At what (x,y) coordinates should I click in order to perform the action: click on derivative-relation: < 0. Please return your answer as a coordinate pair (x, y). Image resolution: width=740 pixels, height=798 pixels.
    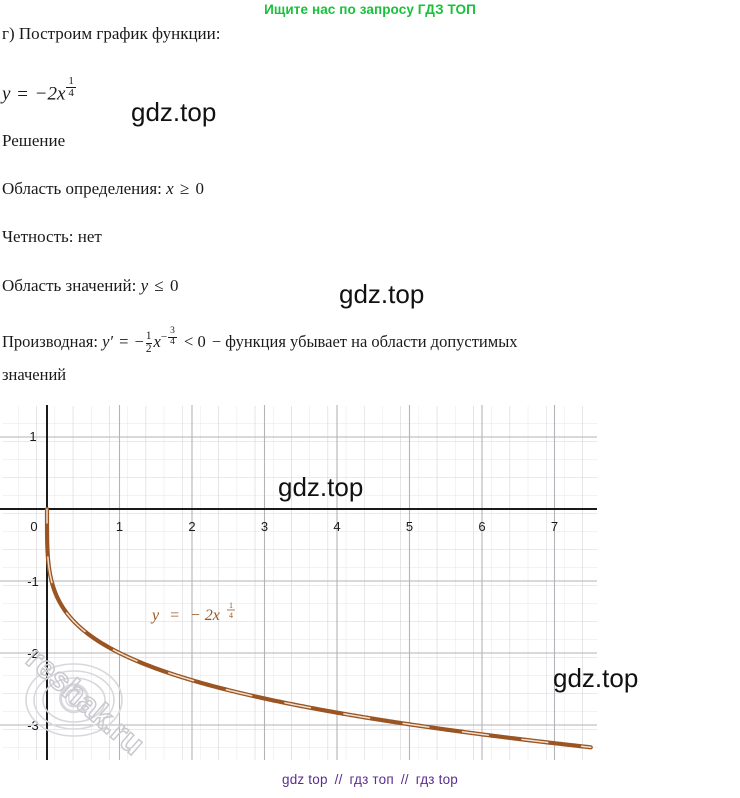
    Looking at the image, I should click on (195, 341).